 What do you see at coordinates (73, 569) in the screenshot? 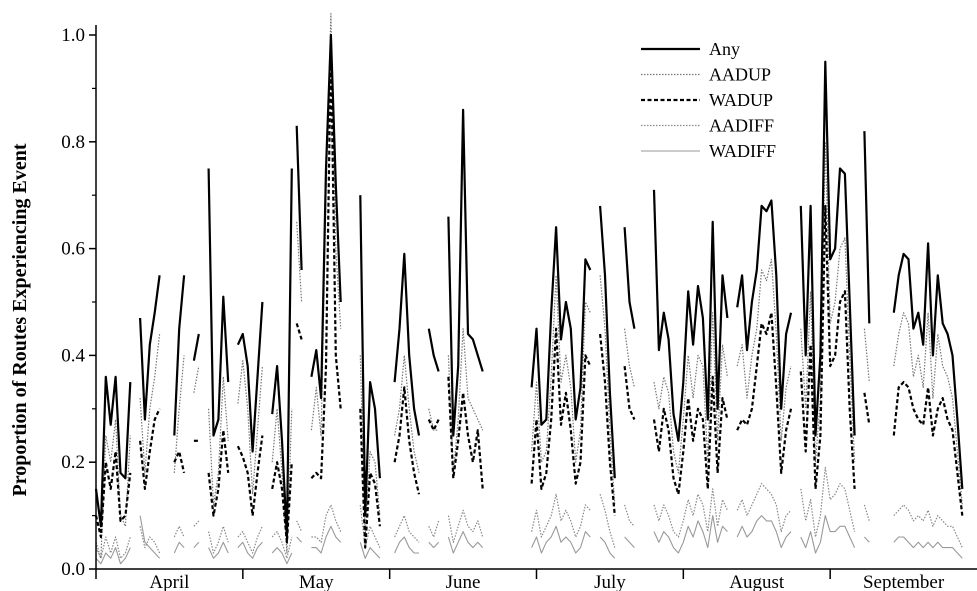
I see `y-tick-label: 0.0` at bounding box center [73, 569].